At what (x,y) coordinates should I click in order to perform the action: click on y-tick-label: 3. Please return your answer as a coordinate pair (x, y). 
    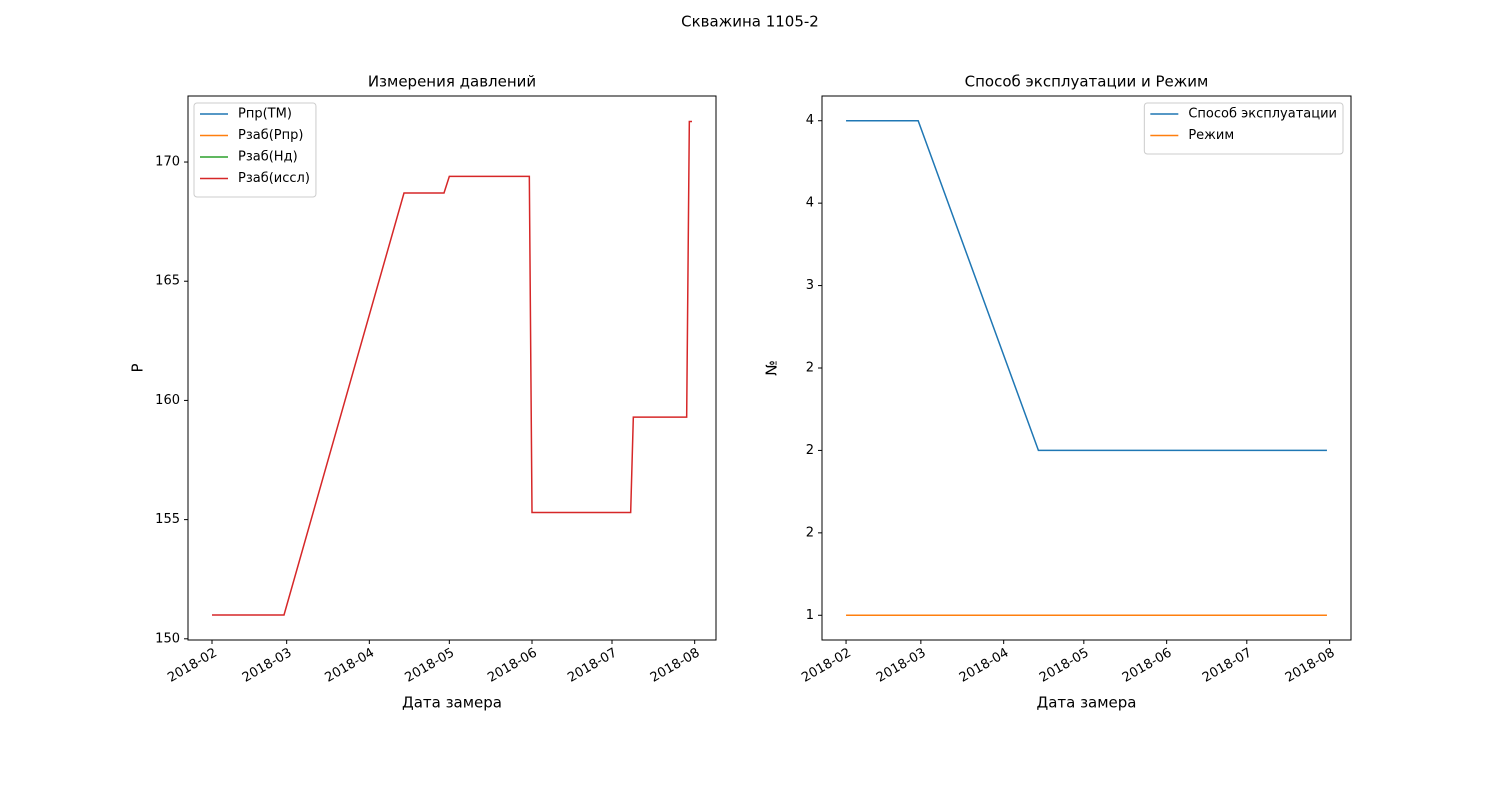
    Looking at the image, I should click on (810, 285).